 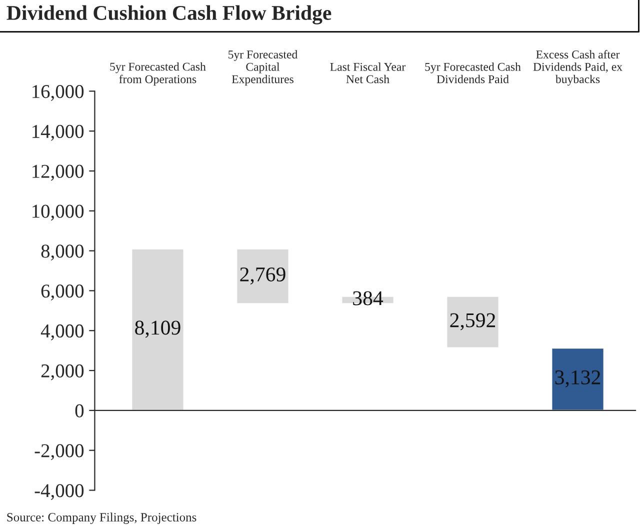 I want to click on chart-title: Dividend Cushion Cash Flow Bridge, so click(x=169, y=14).